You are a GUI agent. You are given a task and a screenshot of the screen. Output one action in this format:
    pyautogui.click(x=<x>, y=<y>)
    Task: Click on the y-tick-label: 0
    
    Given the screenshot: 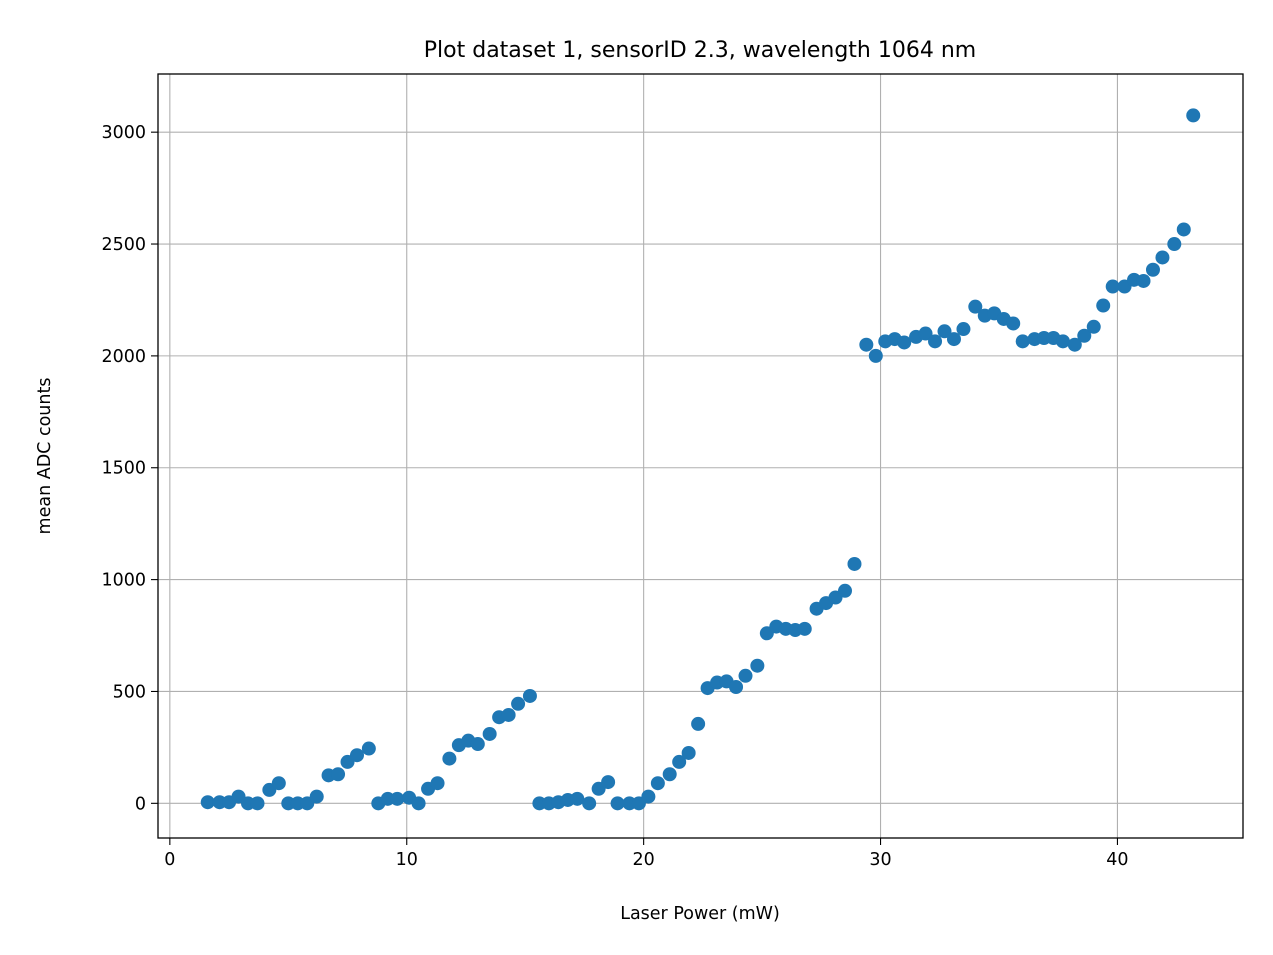 What is the action you would take?
    pyautogui.click(x=140, y=804)
    